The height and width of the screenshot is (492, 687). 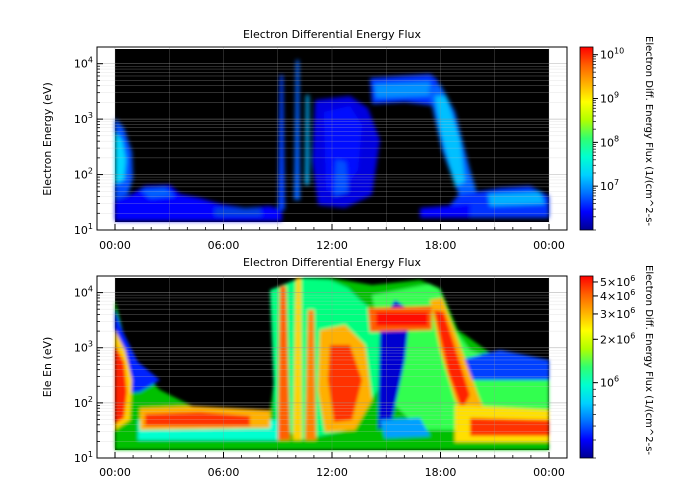 I want to click on panel-2-colorbar-label: Electron Diff. Energy Flux (1/(cm^2-s-, so click(x=648, y=360).